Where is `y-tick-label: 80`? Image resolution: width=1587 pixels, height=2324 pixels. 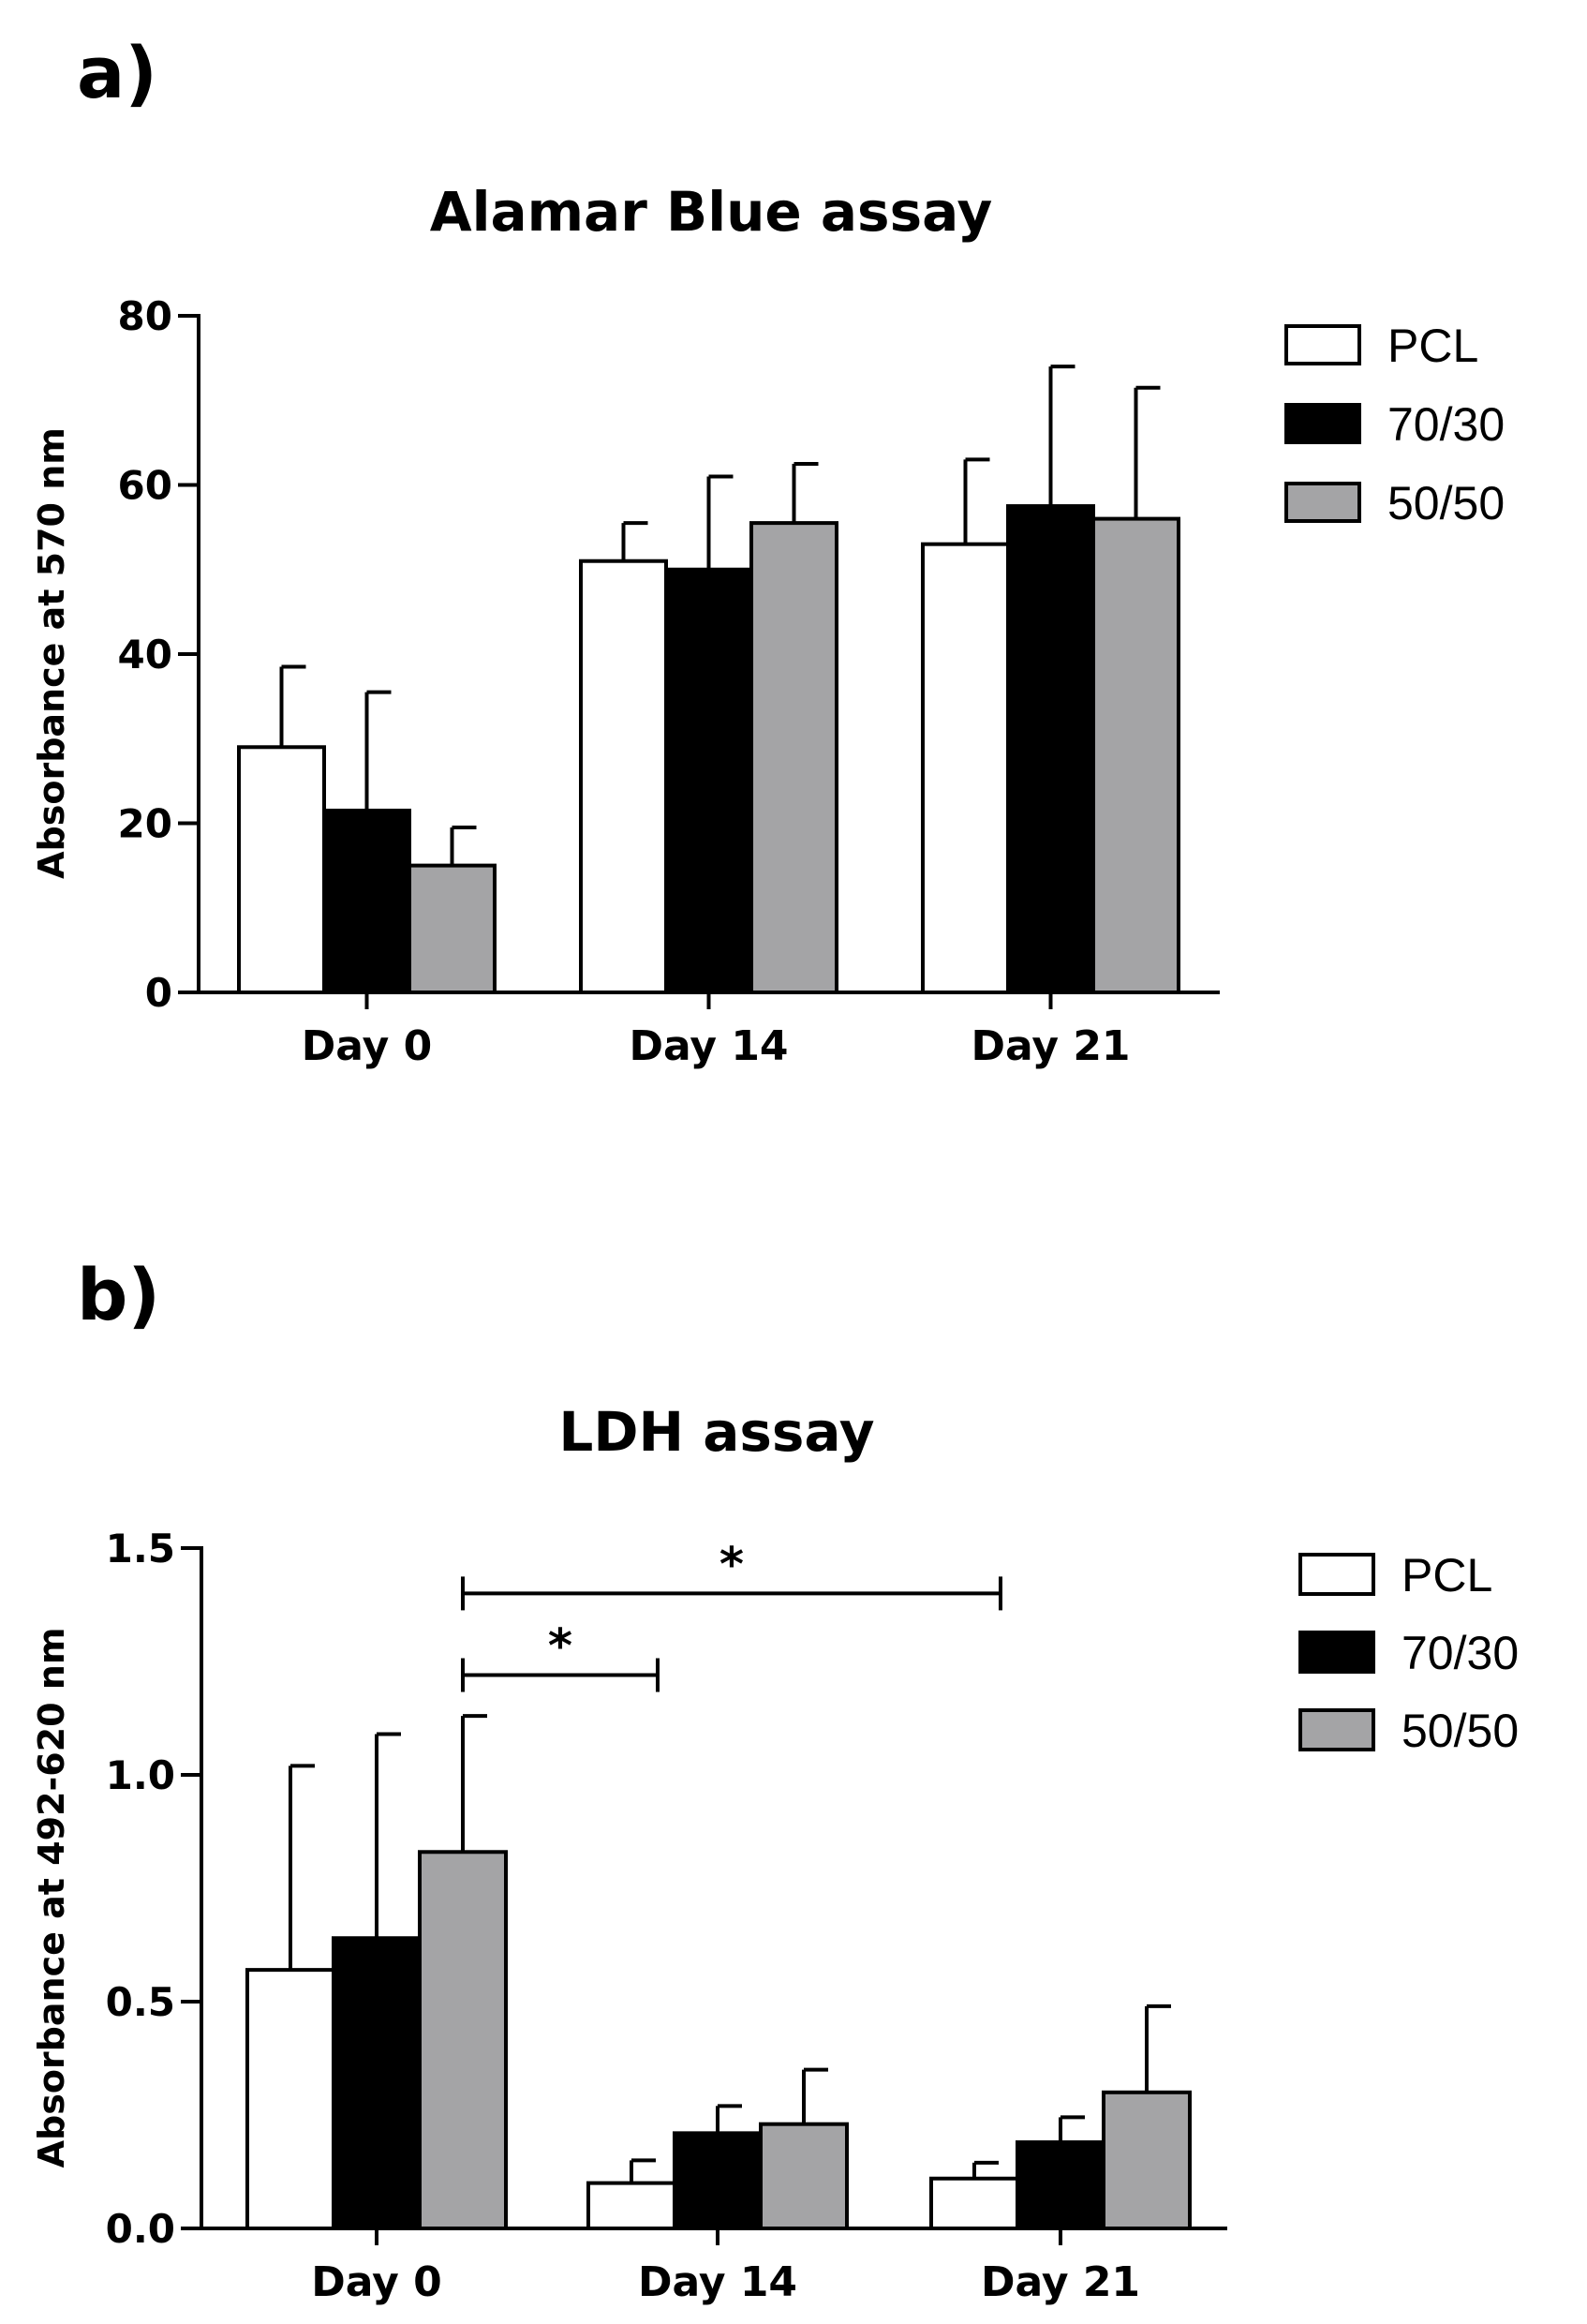 y-tick-label: 80 is located at coordinates (145, 316).